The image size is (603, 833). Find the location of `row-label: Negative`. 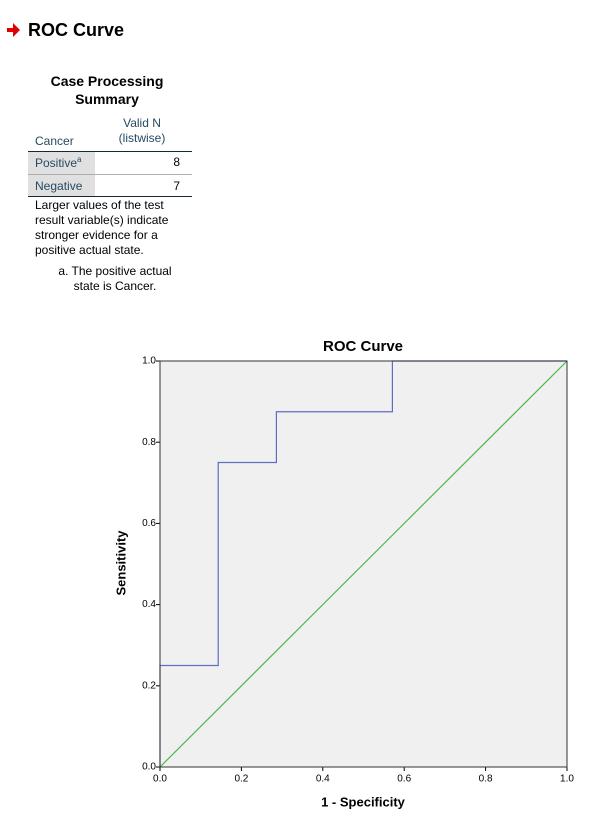

row-label: Negative is located at coordinates (59, 186).